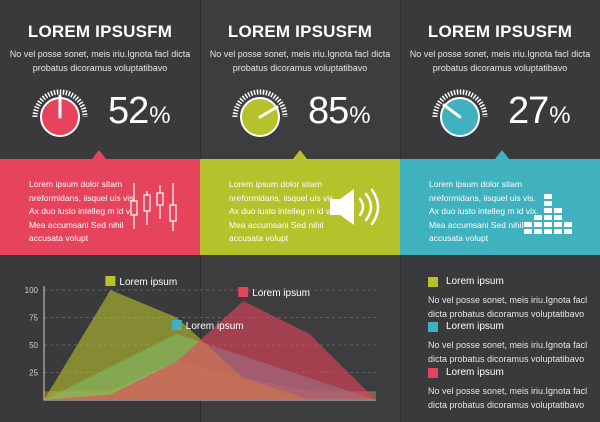 This screenshot has width=600, height=422. What do you see at coordinates (355, 207) in the screenshot?
I see `speaker-icon` at bounding box center [355, 207].